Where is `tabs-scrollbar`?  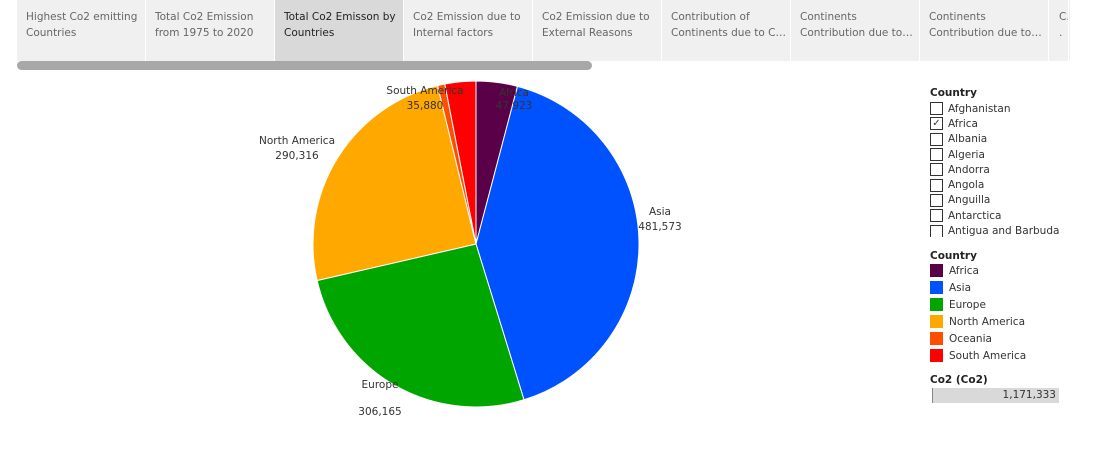
tabs-scrollbar is located at coordinates (304, 65).